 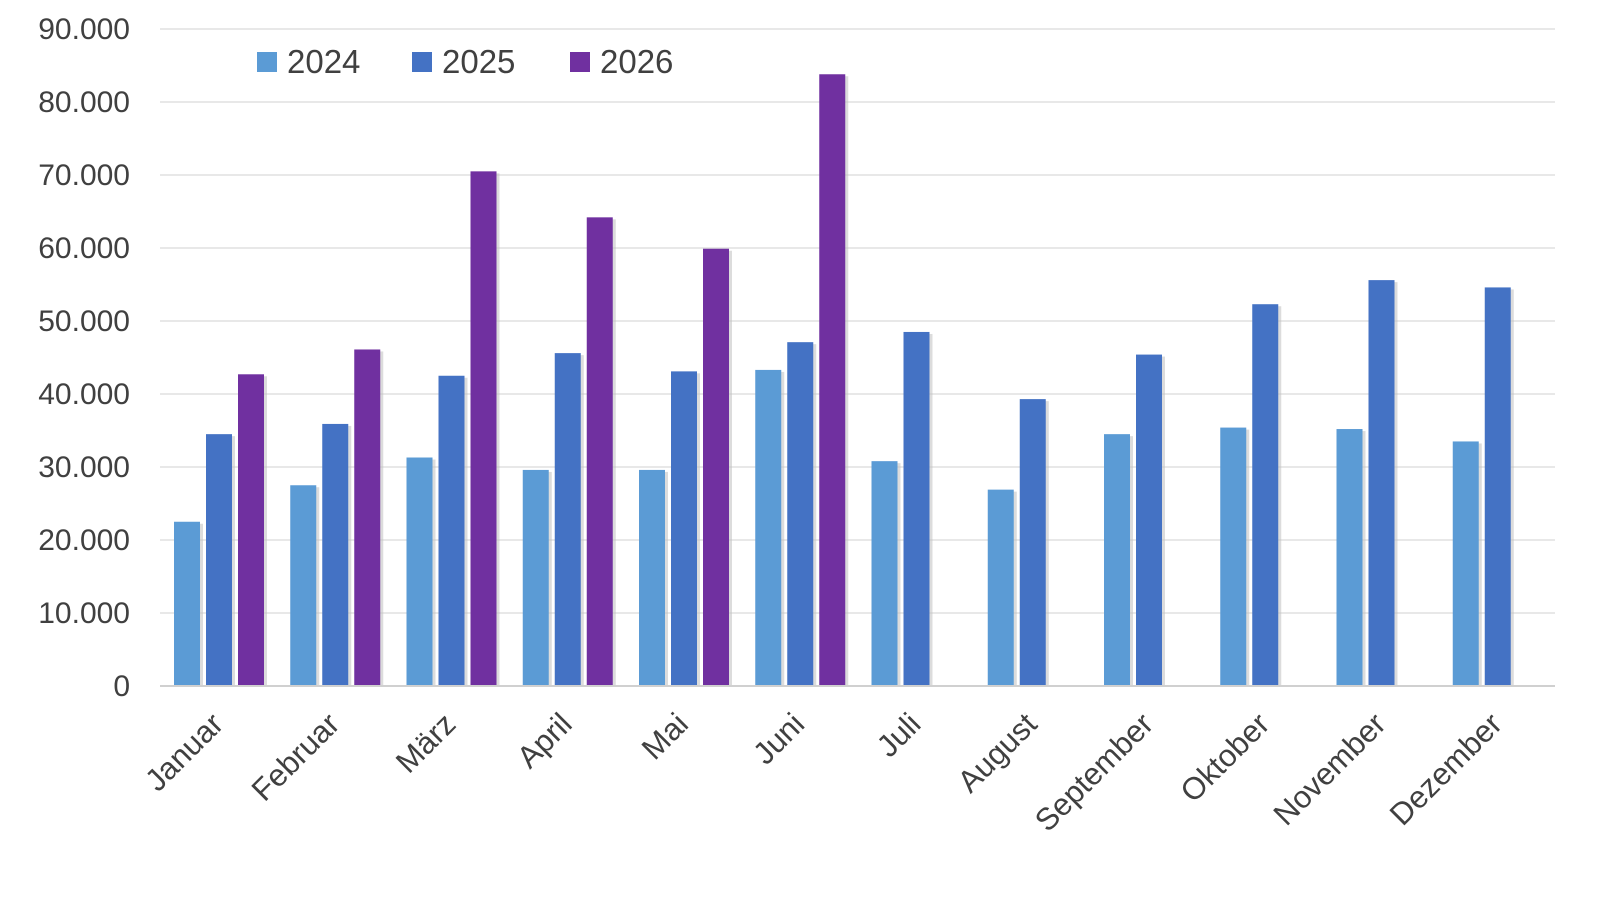 What do you see at coordinates (997, 752) in the screenshot?
I see `x-tick-label: August` at bounding box center [997, 752].